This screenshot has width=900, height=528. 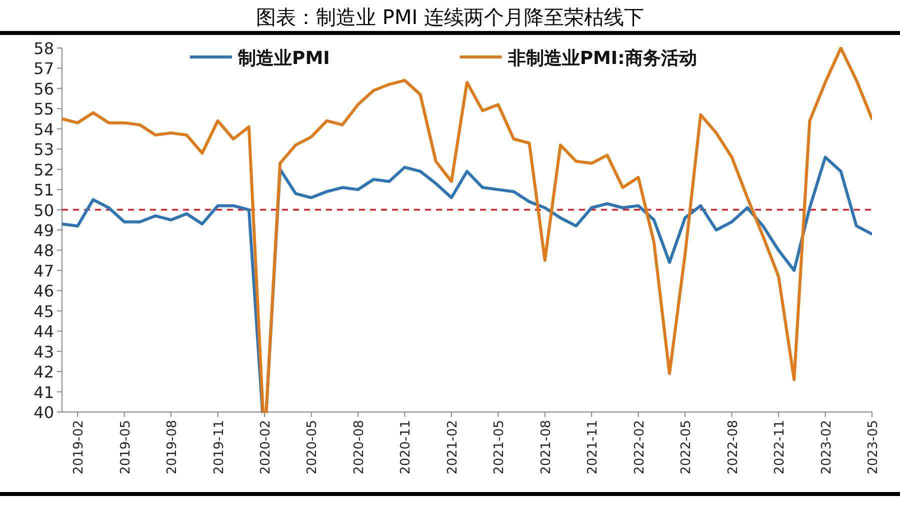 What do you see at coordinates (44, 230) in the screenshot?
I see `y-tick-label: 49` at bounding box center [44, 230].